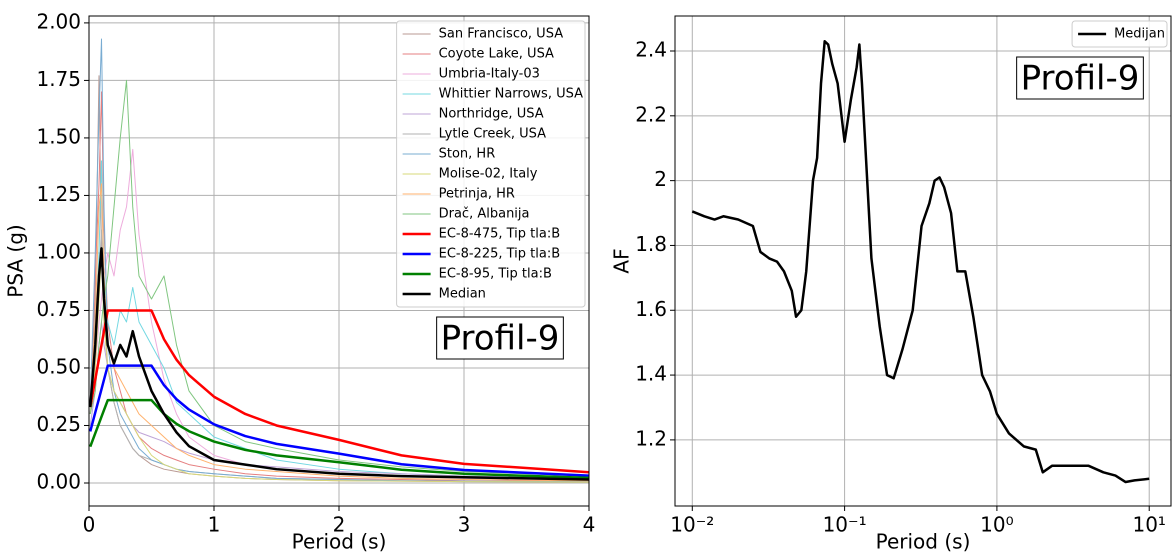  What do you see at coordinates (488, 174) in the screenshot?
I see `legend-label: Molise-02, Italy` at bounding box center [488, 174].